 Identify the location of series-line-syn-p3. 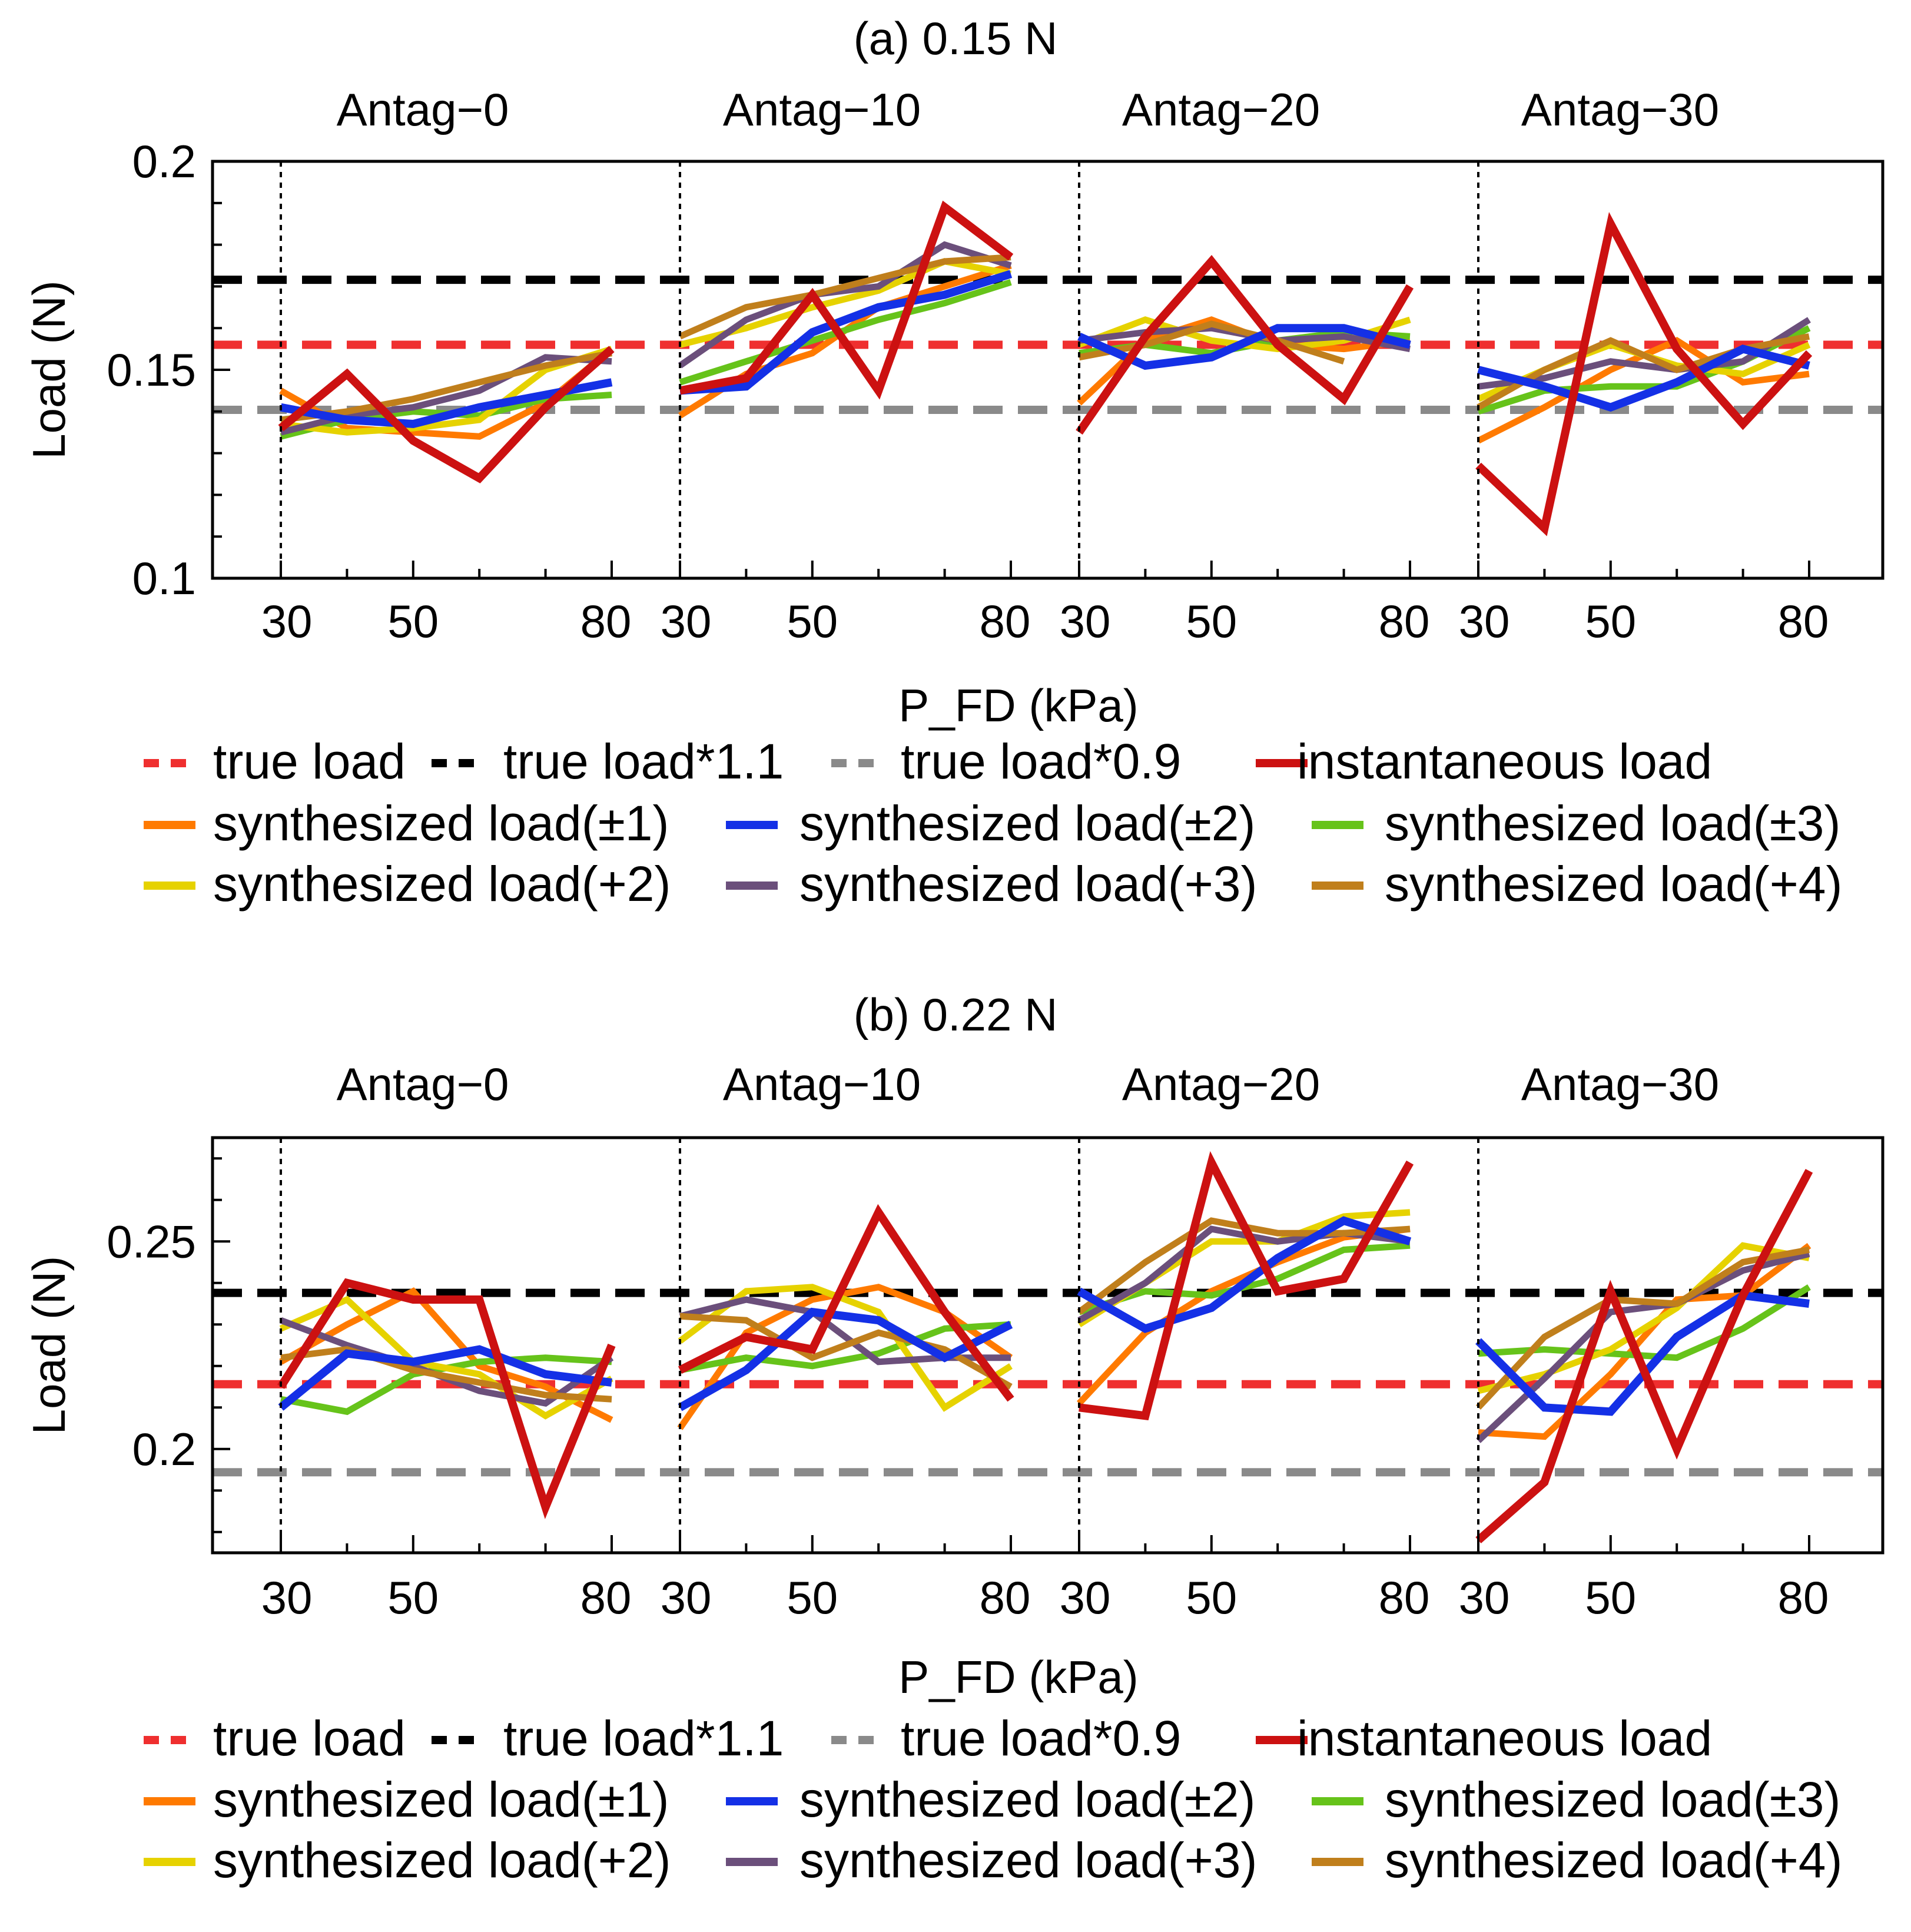
(845, 305).